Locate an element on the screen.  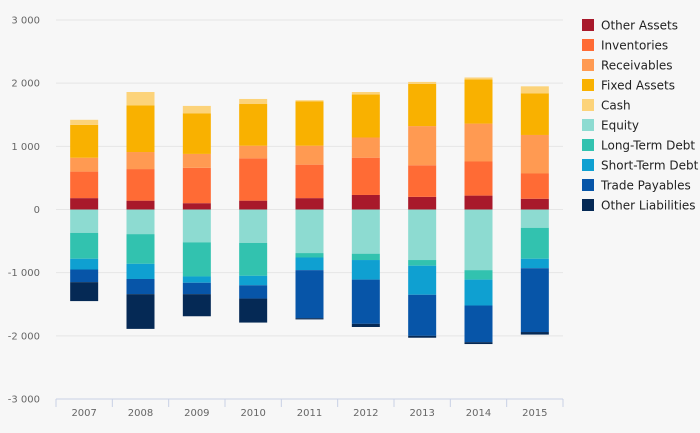
legend-item: Cash is located at coordinates (606, 106).